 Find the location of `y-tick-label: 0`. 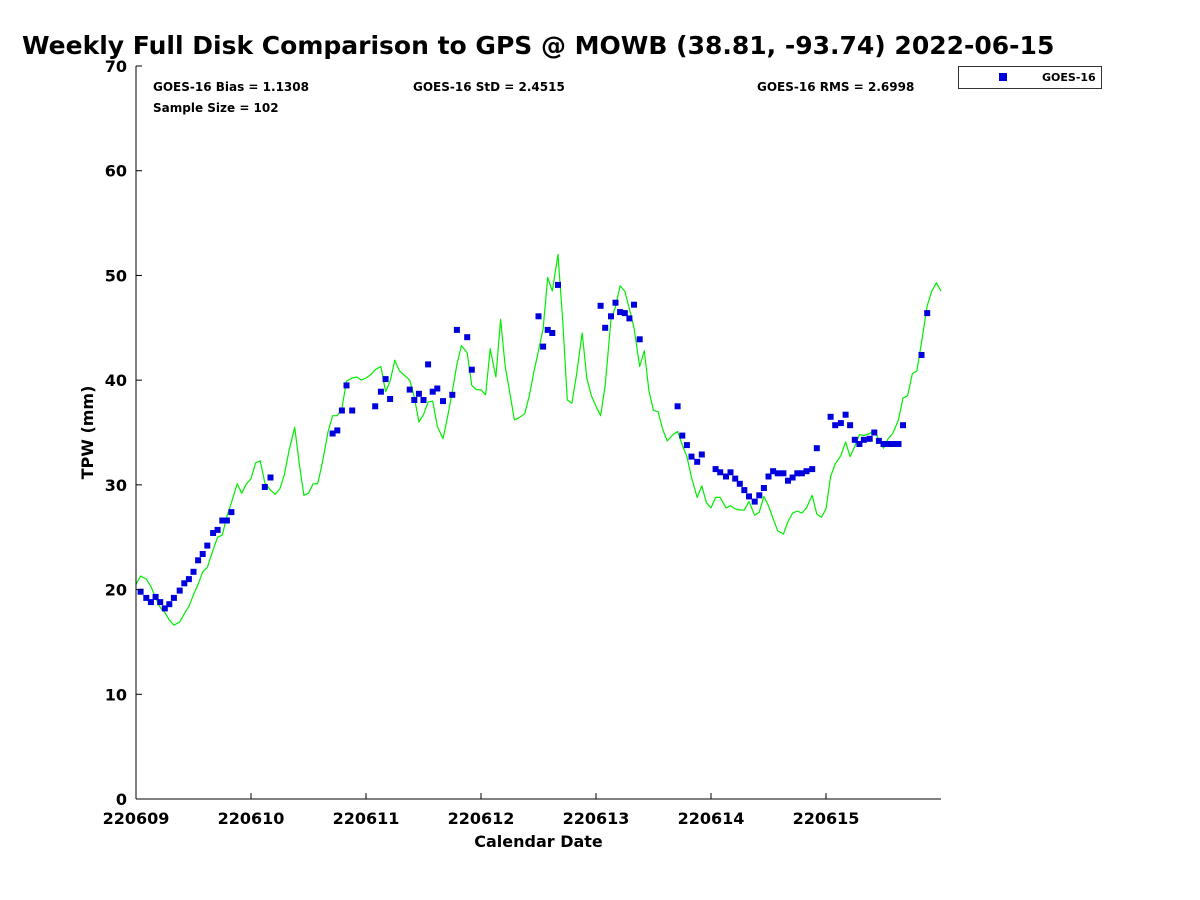

y-tick-label: 0 is located at coordinates (121, 799).